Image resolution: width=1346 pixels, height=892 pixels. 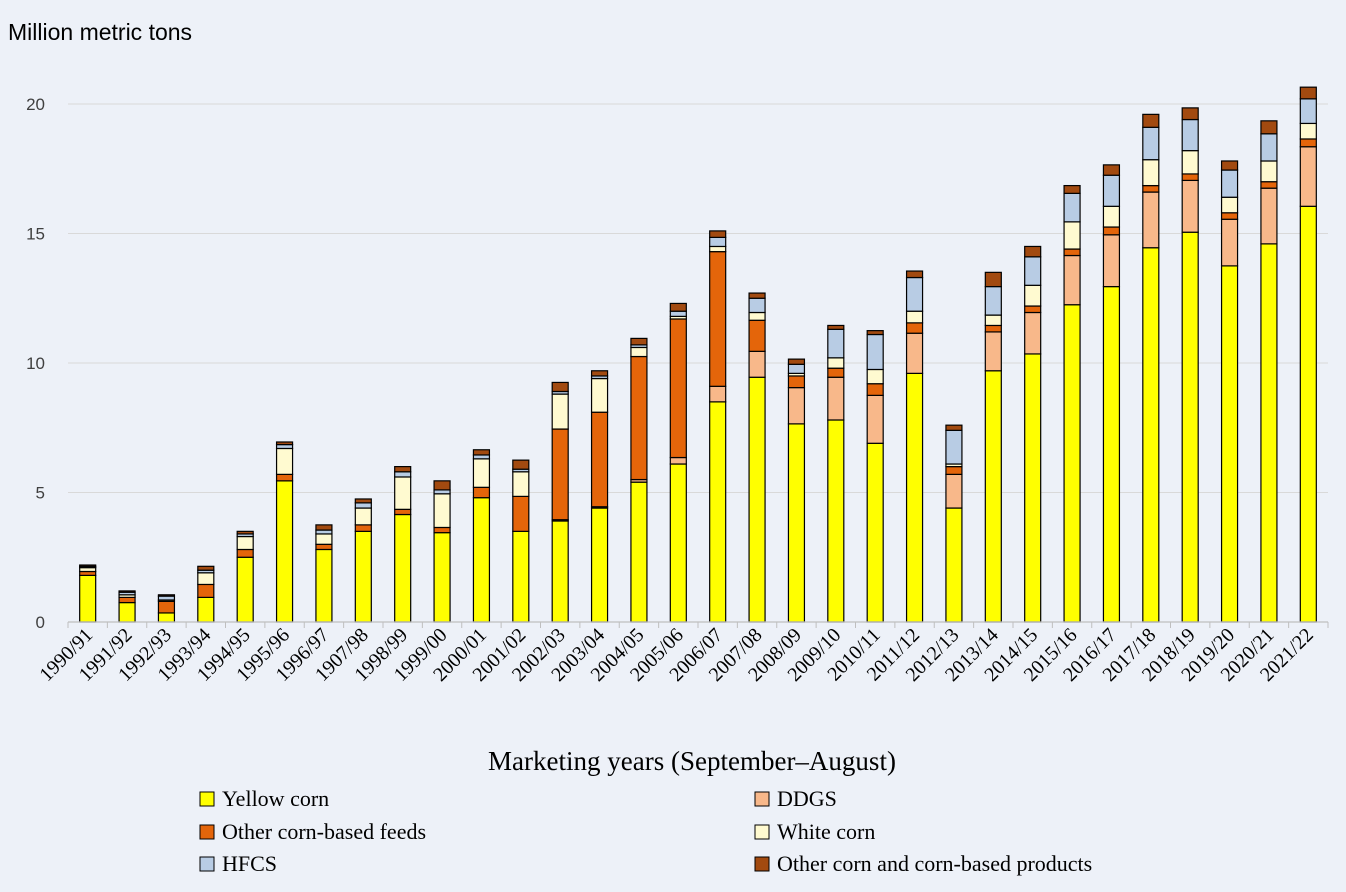 I want to click on y-tick-labels: 0 5 10 15 20, so click(x=35, y=363).